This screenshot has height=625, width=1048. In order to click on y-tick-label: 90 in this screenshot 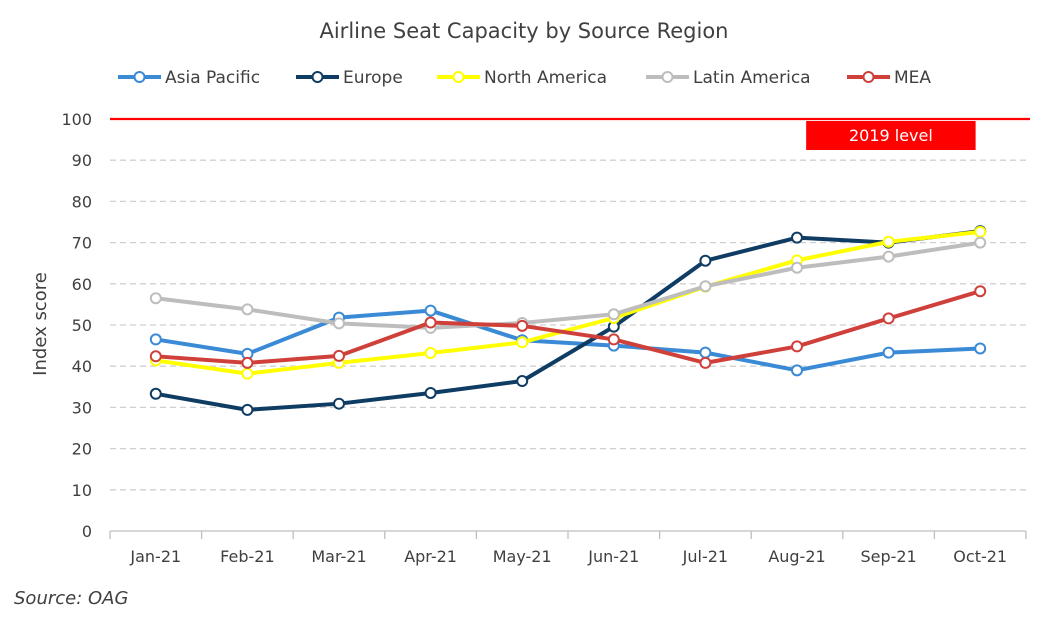, I will do `click(82, 160)`.